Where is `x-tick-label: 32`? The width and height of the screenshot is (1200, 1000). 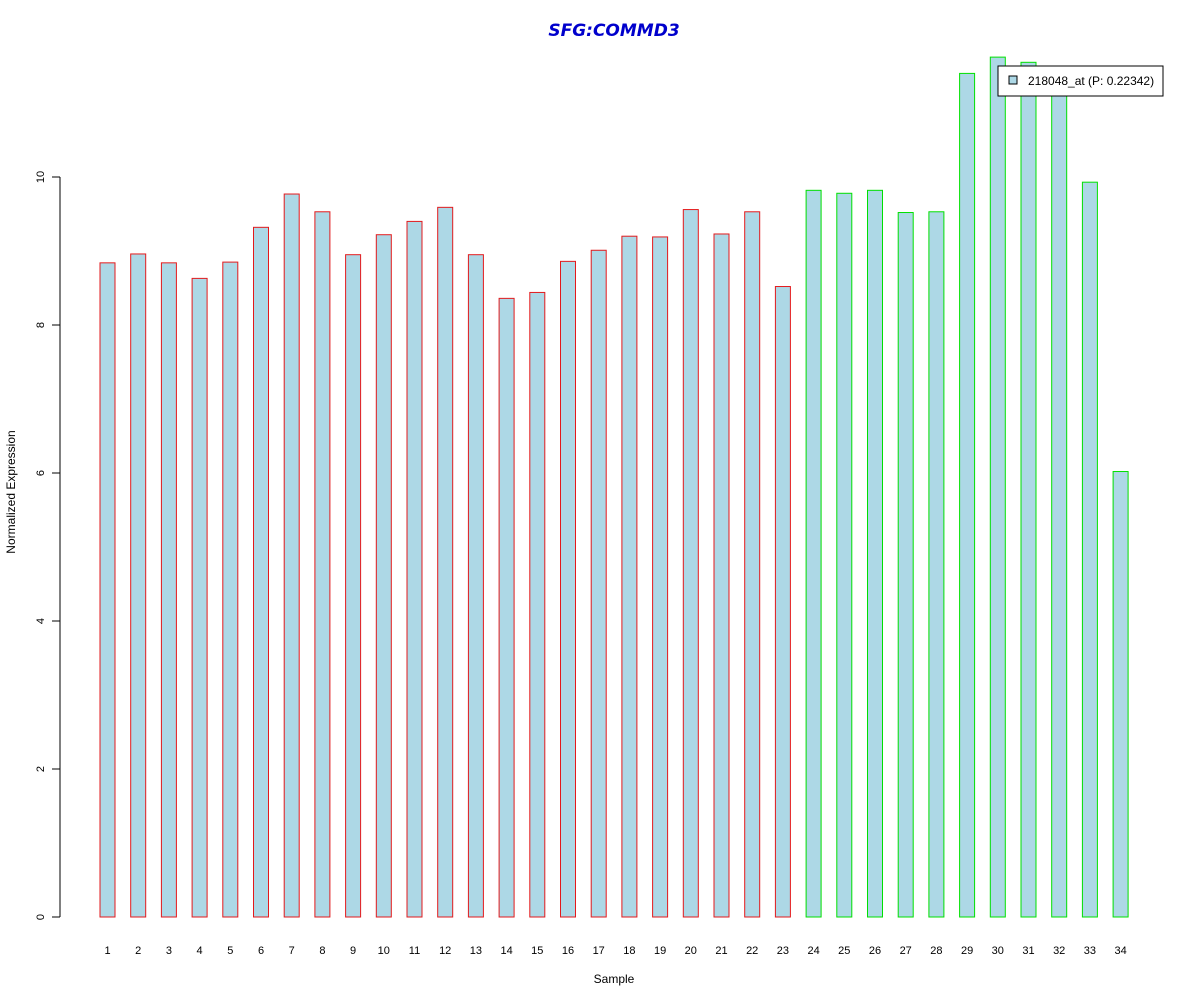
x-tick-label: 32 is located at coordinates (1059, 951).